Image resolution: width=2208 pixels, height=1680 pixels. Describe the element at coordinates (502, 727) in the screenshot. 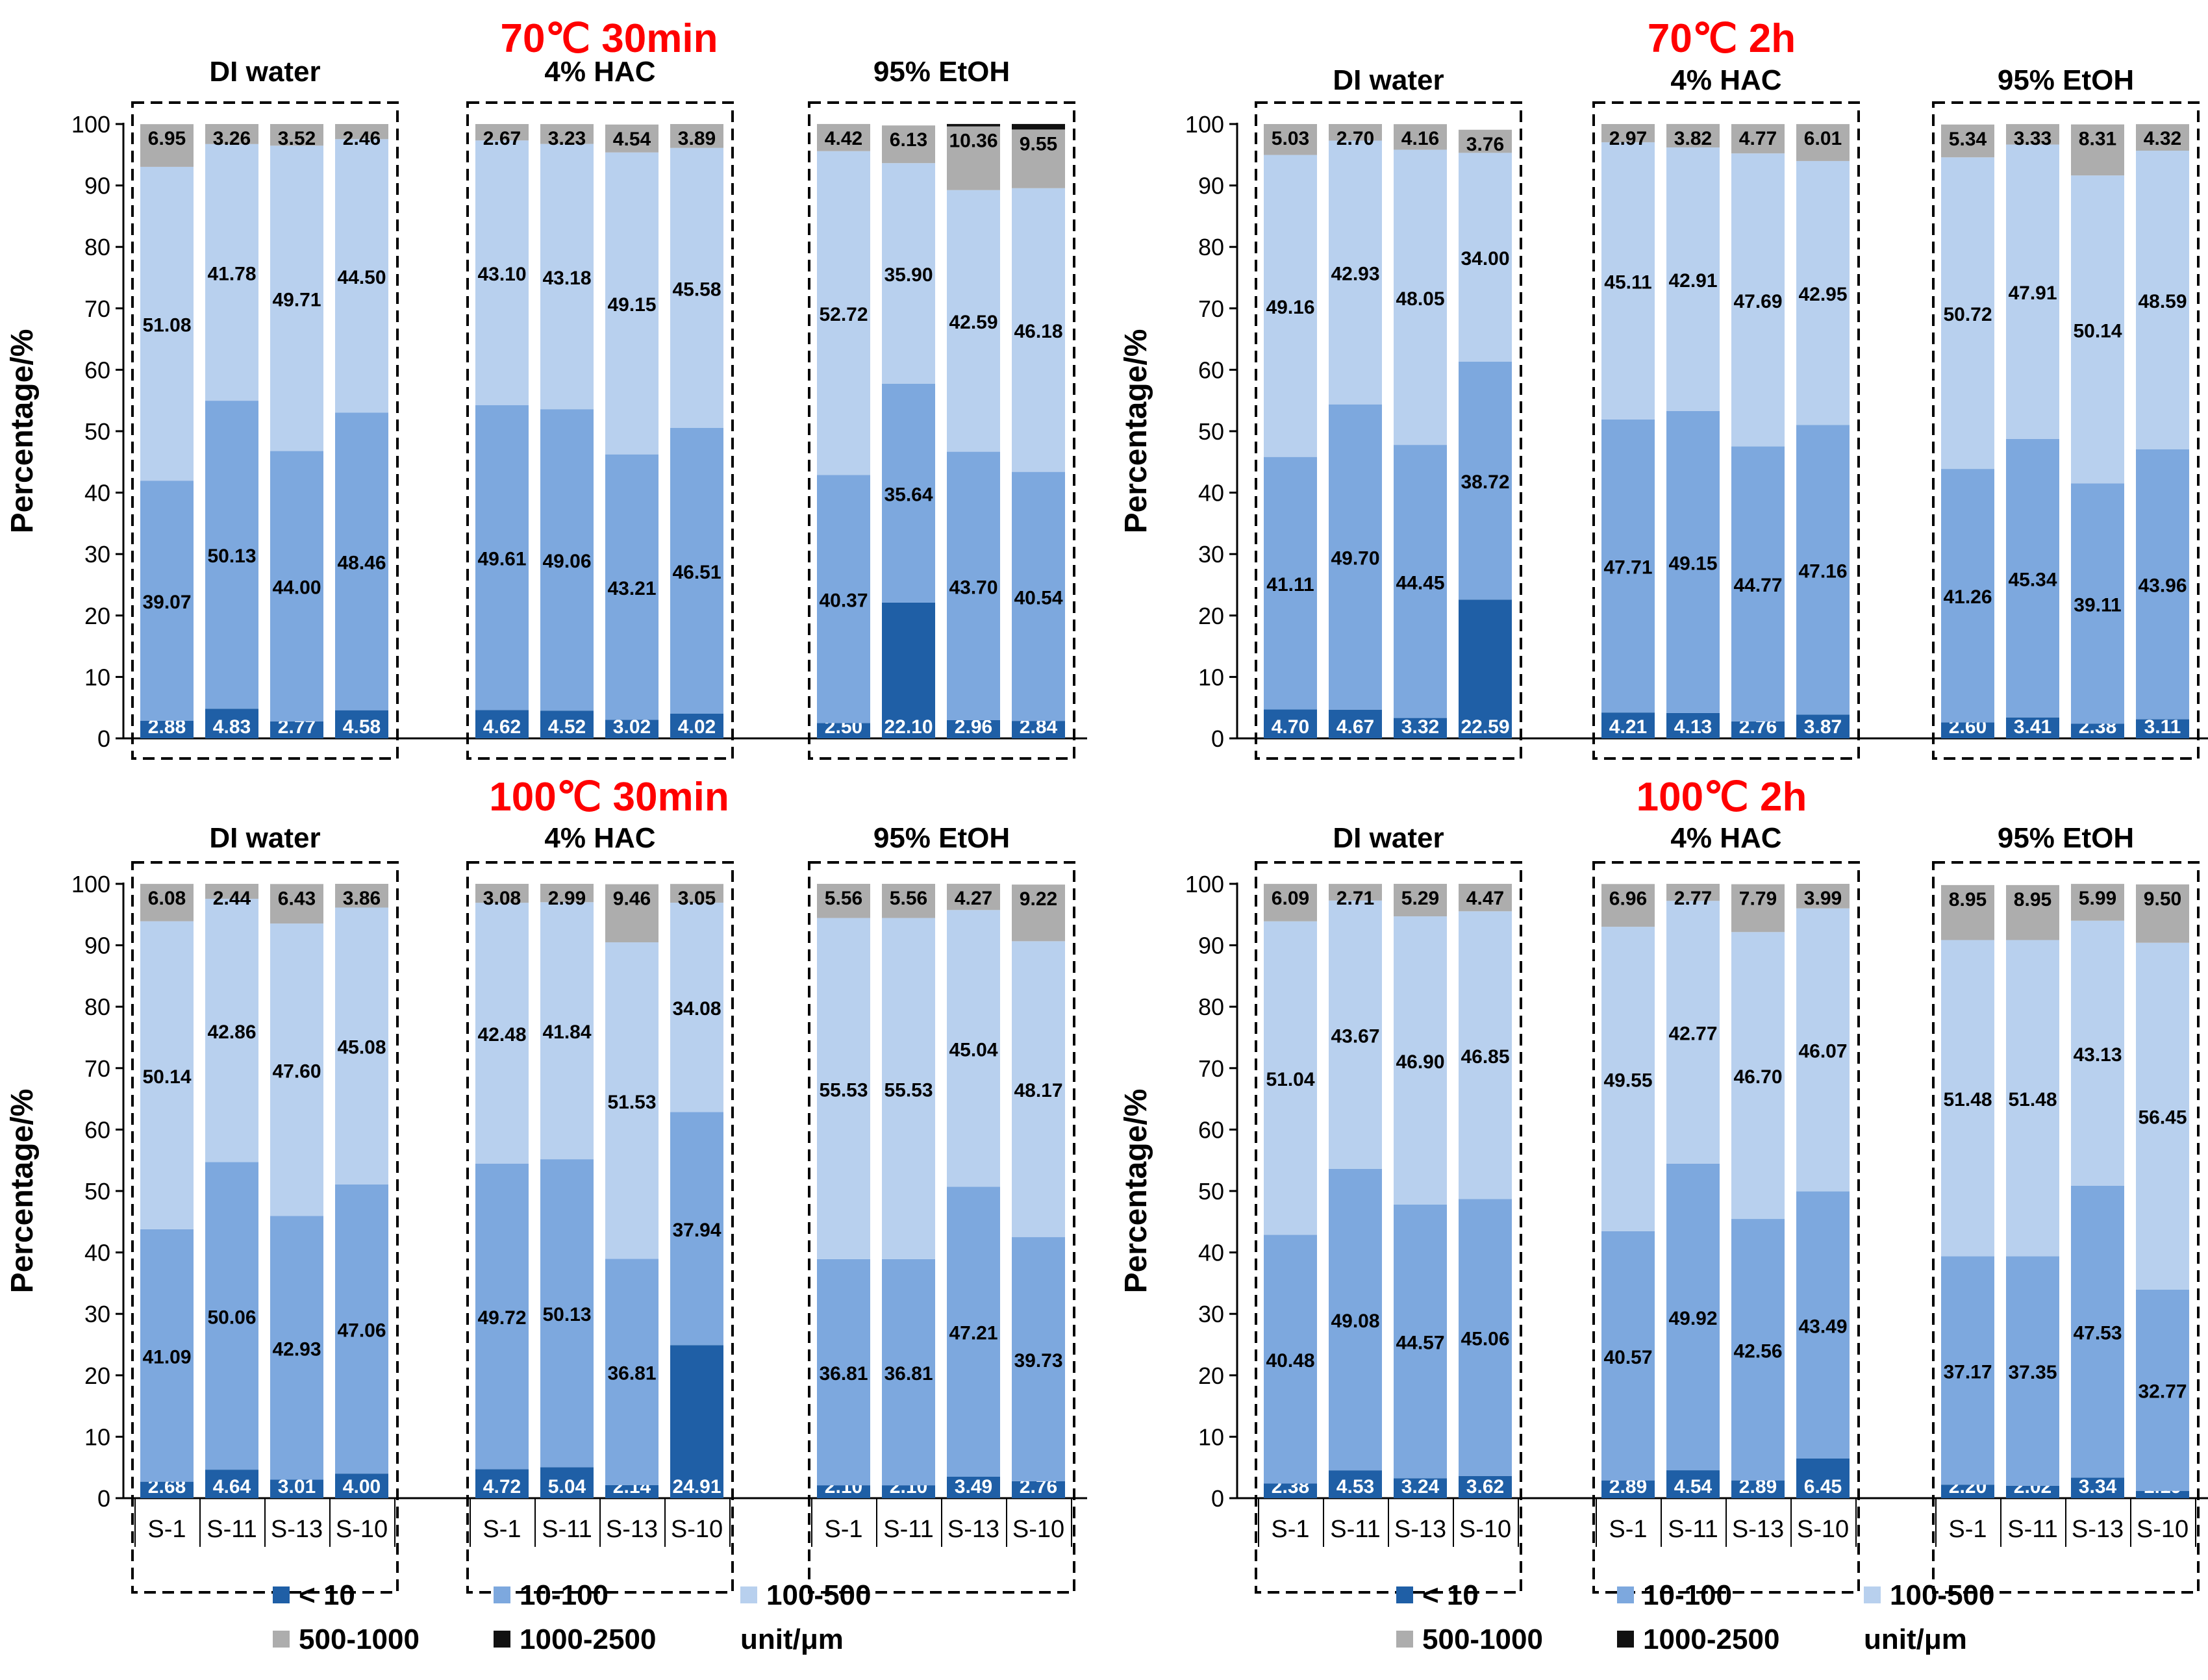

I see `data-label: 4.62` at that location.